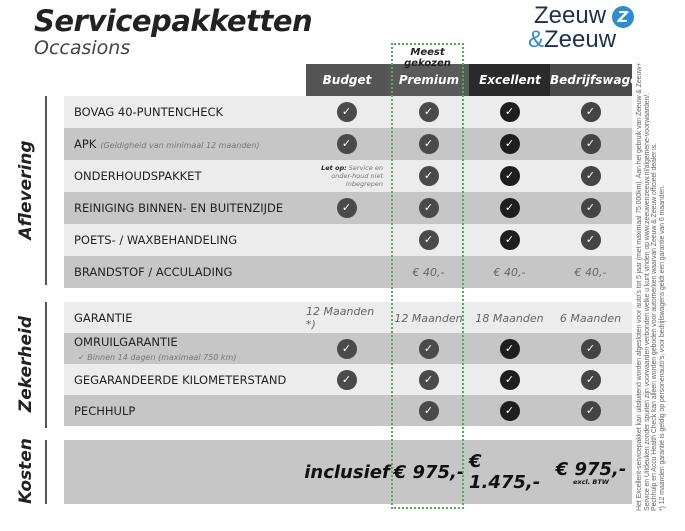 The image size is (685, 531). I want to click on price-bedrijfswagens: € 975,- excl. BTW, so click(591, 472).